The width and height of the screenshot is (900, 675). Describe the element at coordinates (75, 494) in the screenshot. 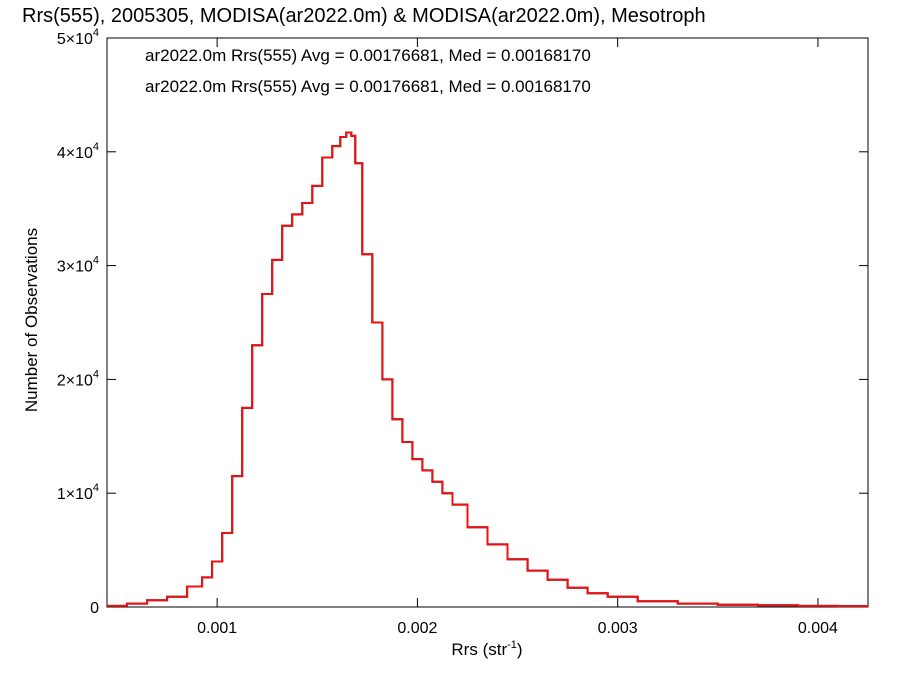

I see `y-tick-label-mantissa: 1×10` at that location.